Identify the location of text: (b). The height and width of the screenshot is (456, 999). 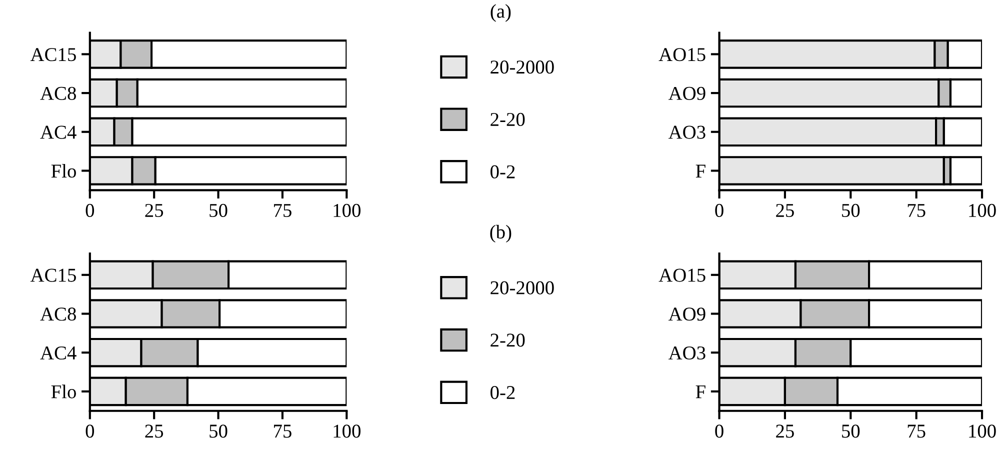
(501, 233).